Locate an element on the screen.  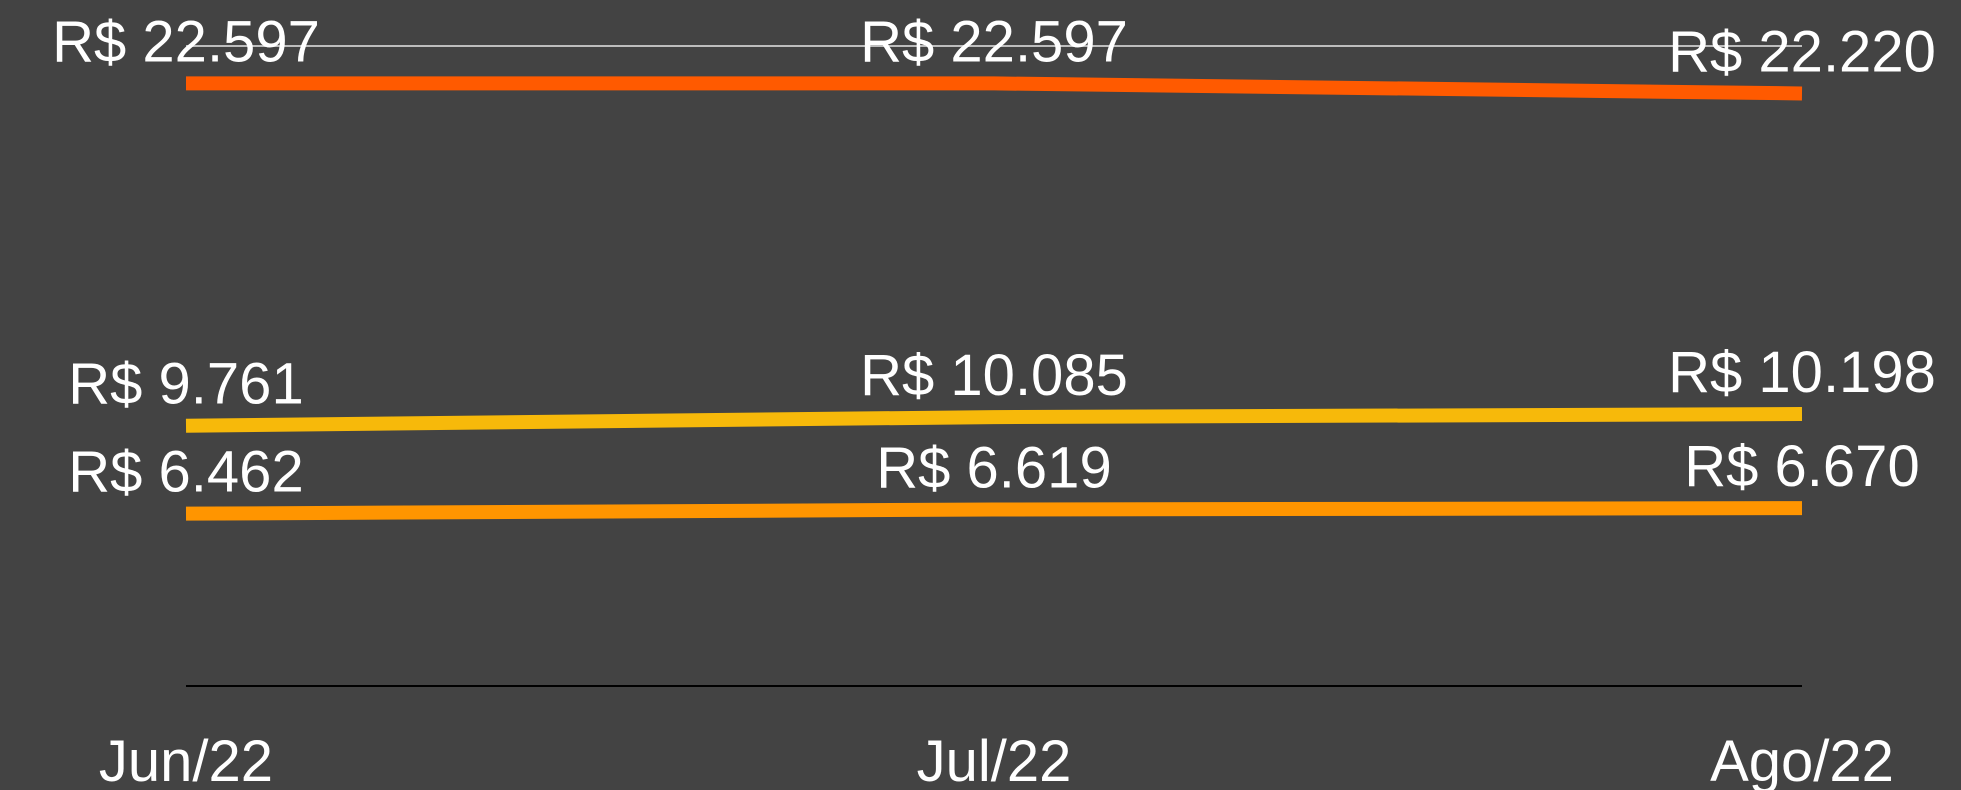
data-label: R$ 9.761 is located at coordinates (185, 384).